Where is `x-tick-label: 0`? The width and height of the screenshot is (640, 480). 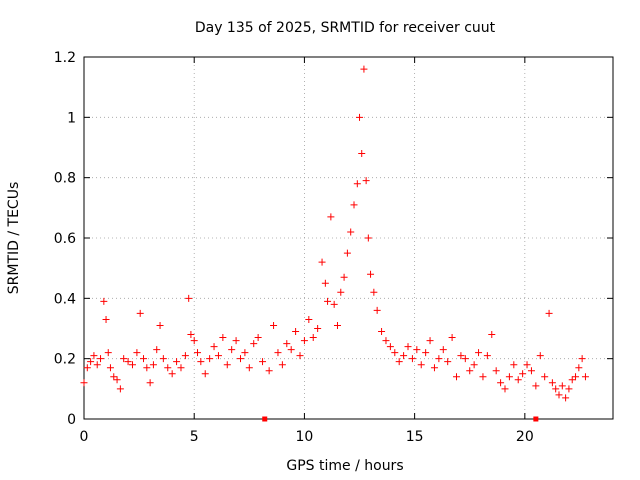
x-tick-label: 0 is located at coordinates (84, 437).